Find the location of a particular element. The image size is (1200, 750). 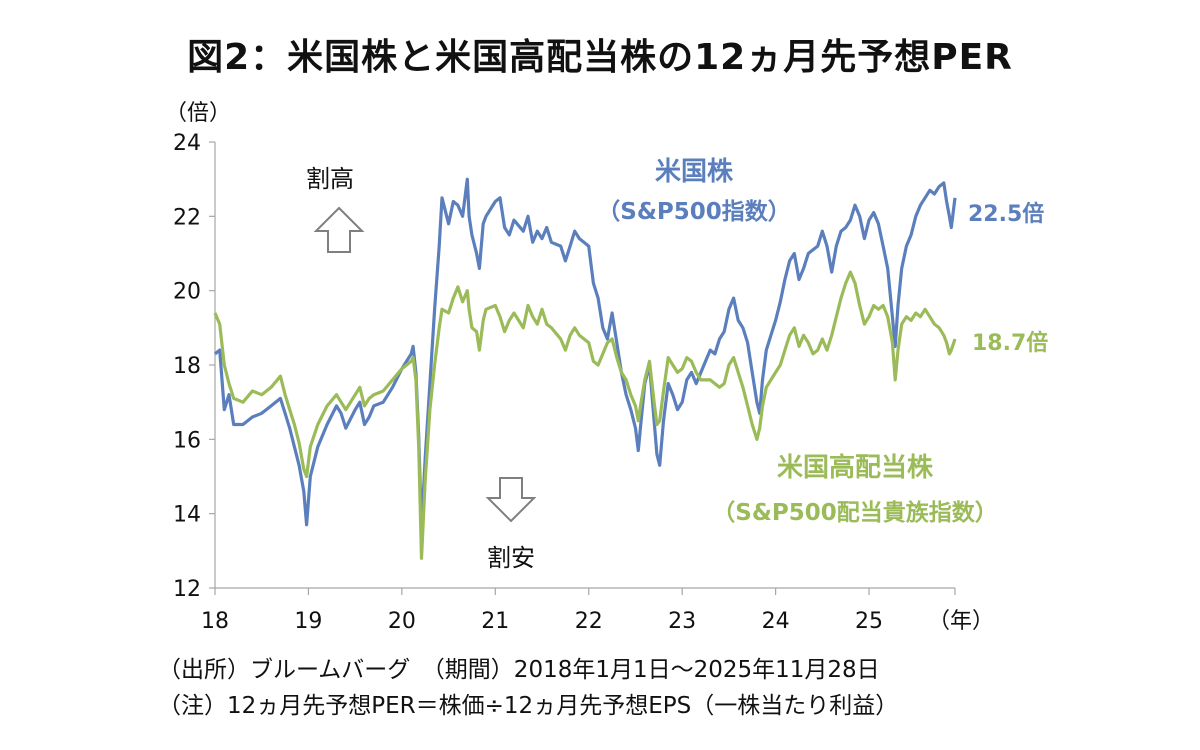

x-tick-label: 22 is located at coordinates (589, 621).